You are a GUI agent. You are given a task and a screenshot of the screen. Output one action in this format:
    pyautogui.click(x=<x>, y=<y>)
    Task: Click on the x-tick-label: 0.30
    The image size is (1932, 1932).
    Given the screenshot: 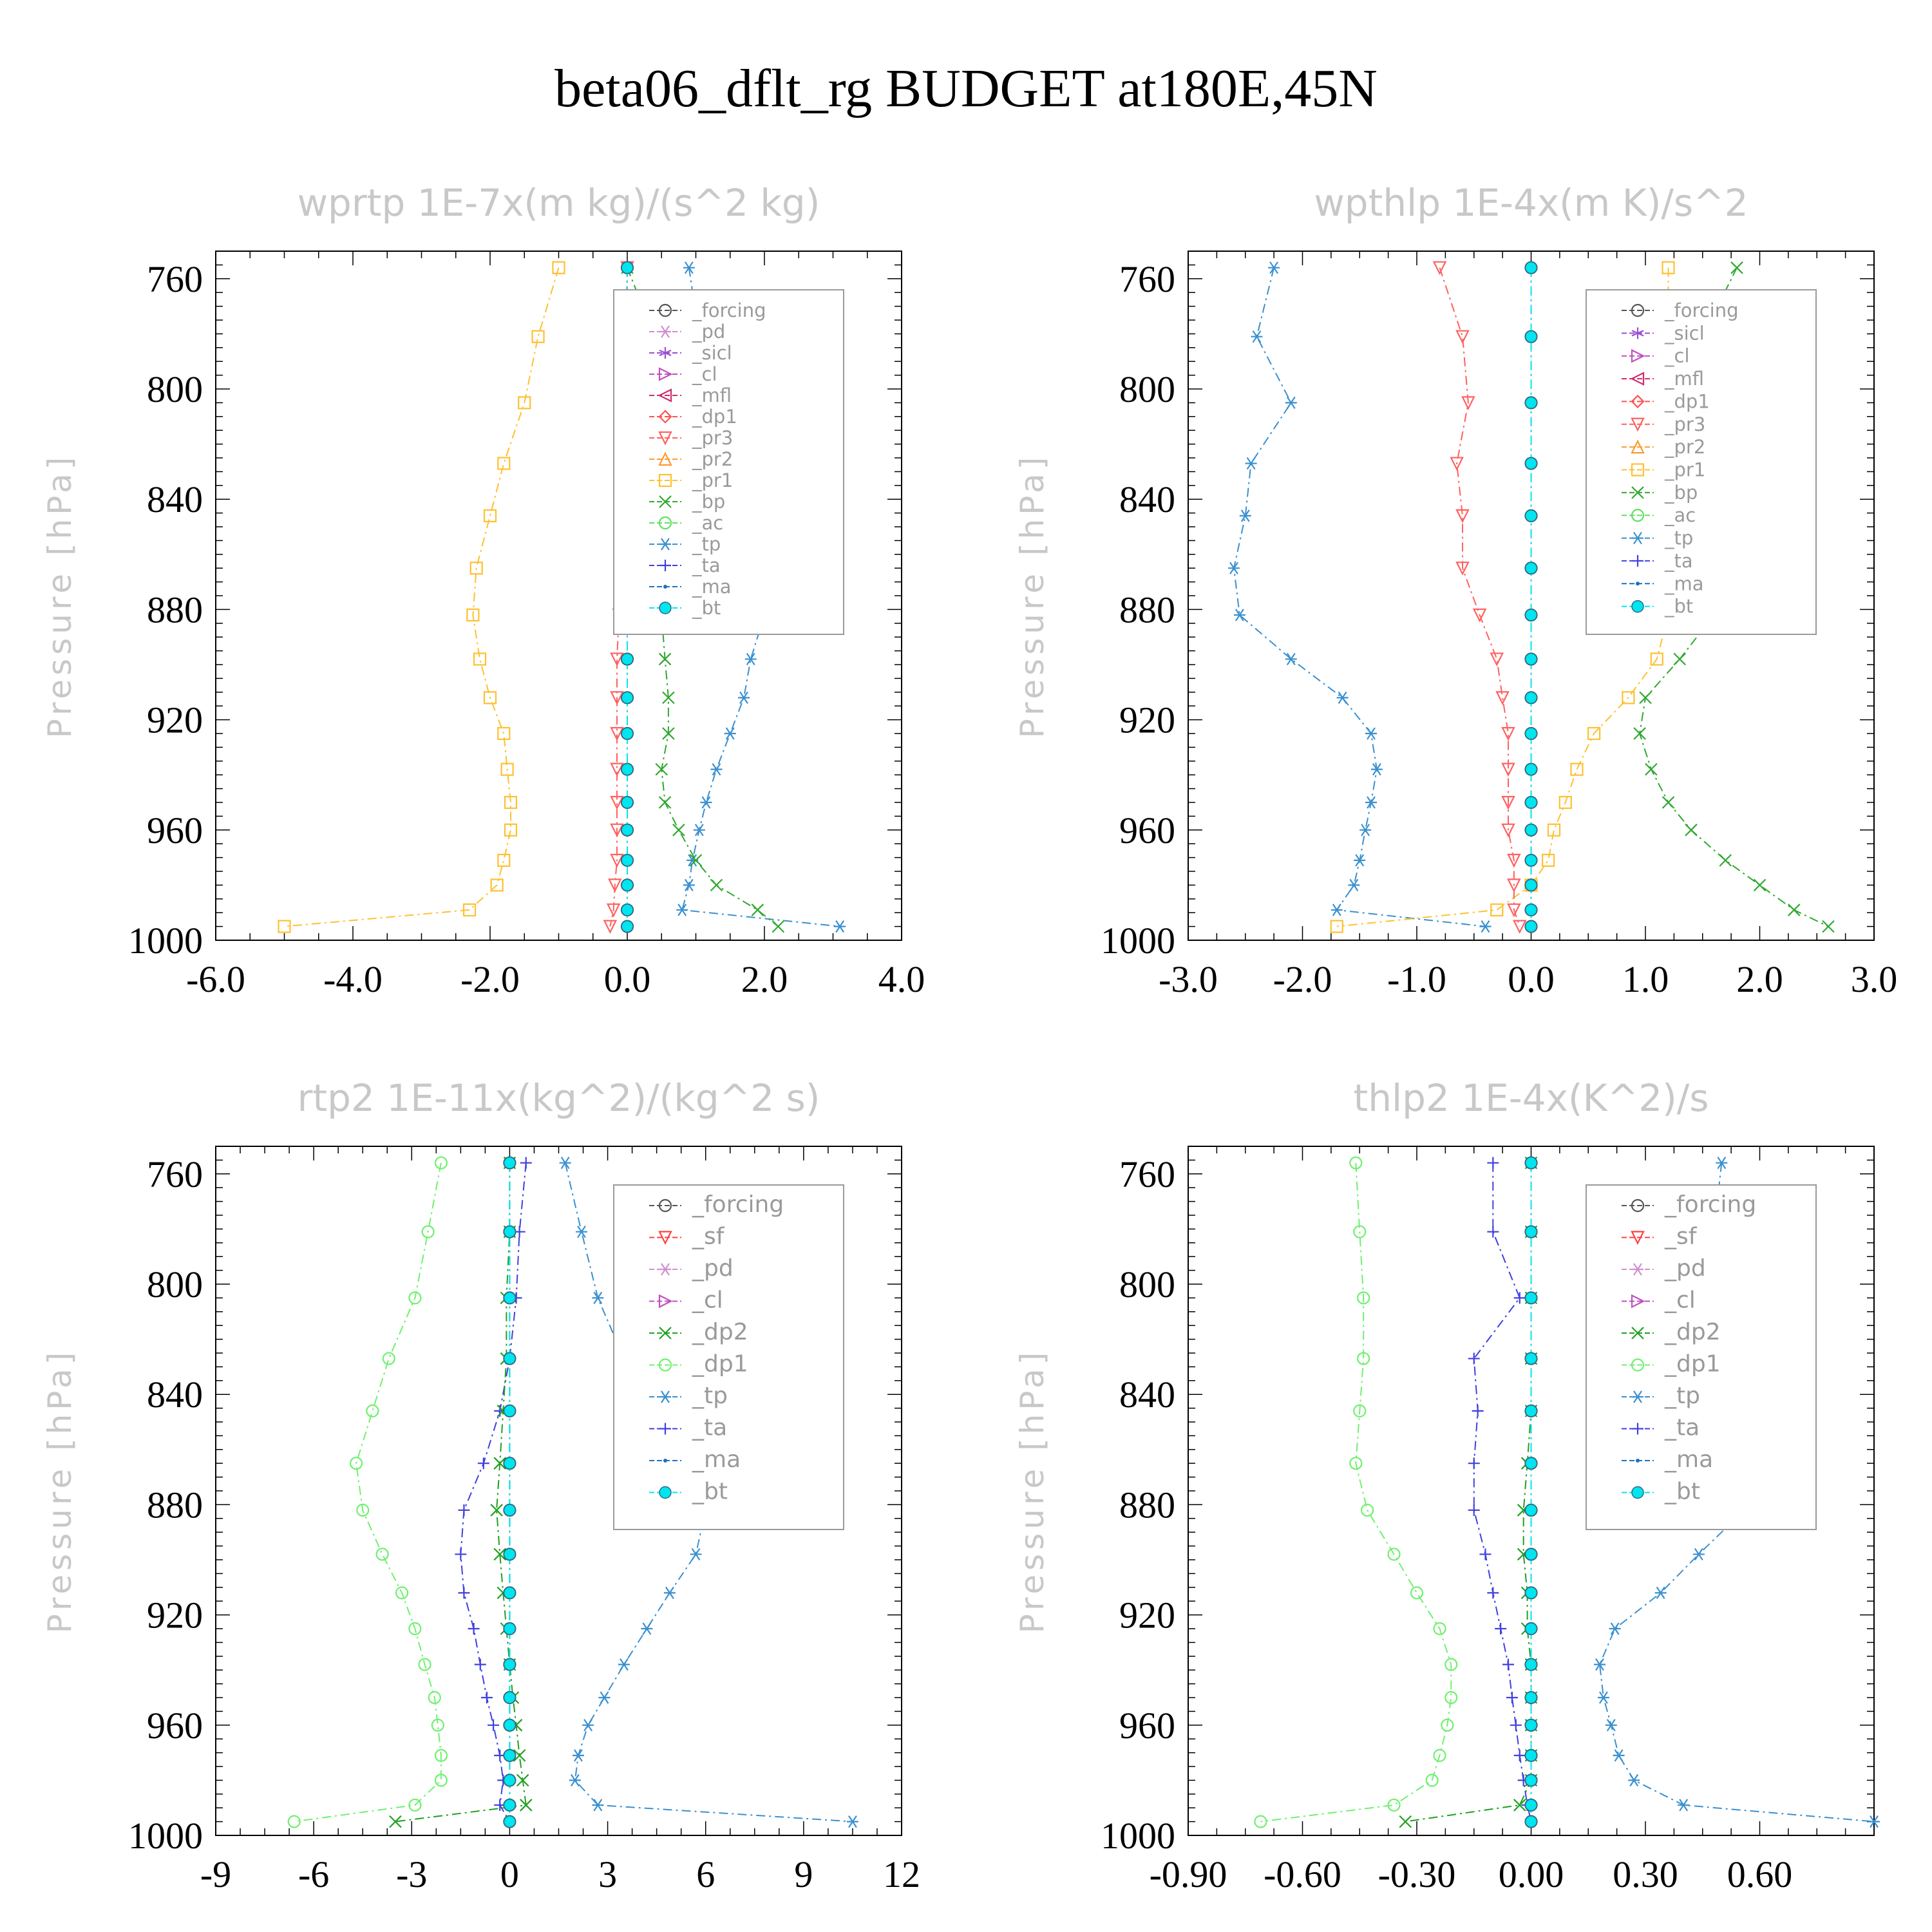 What is the action you would take?
    pyautogui.click(x=1645, y=1874)
    